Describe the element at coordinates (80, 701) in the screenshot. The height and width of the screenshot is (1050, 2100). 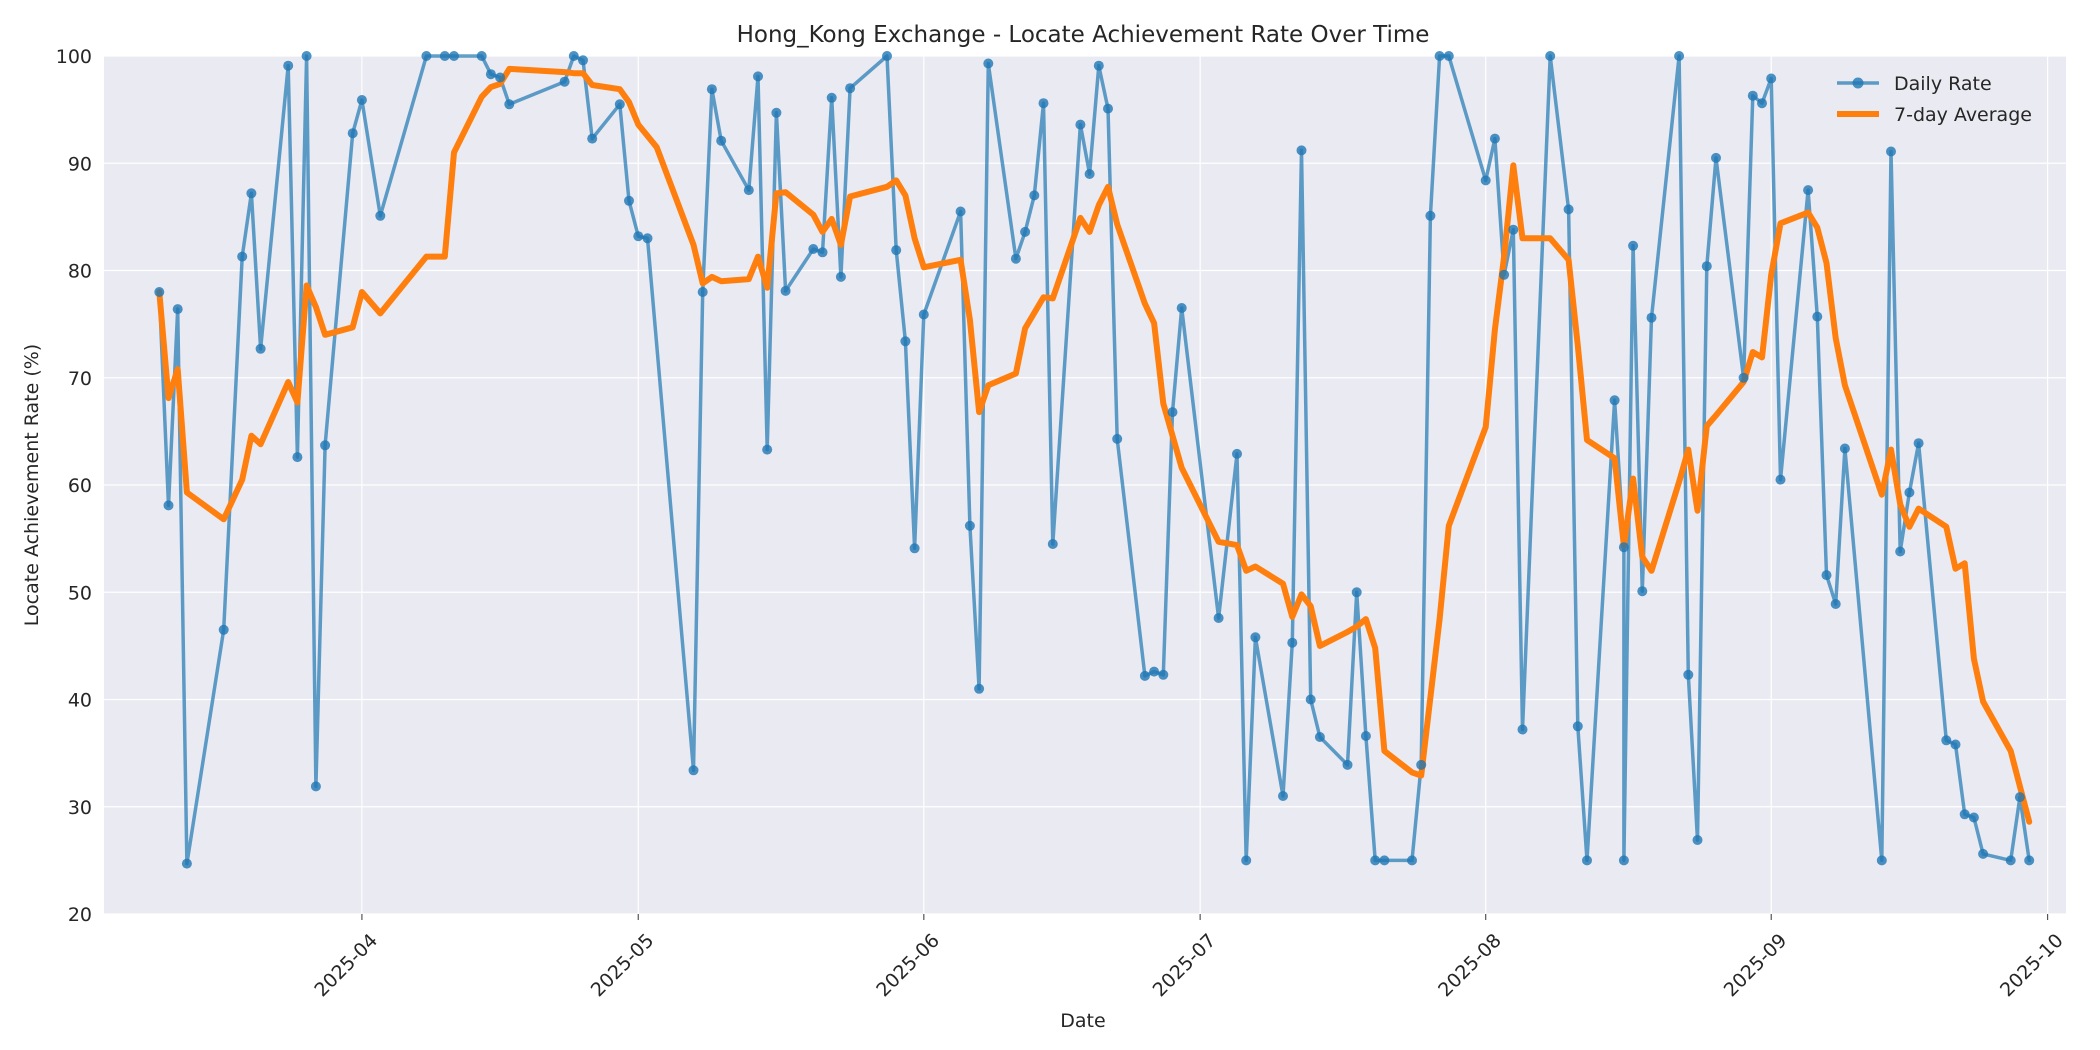
I see `y-tick-label: 40` at that location.